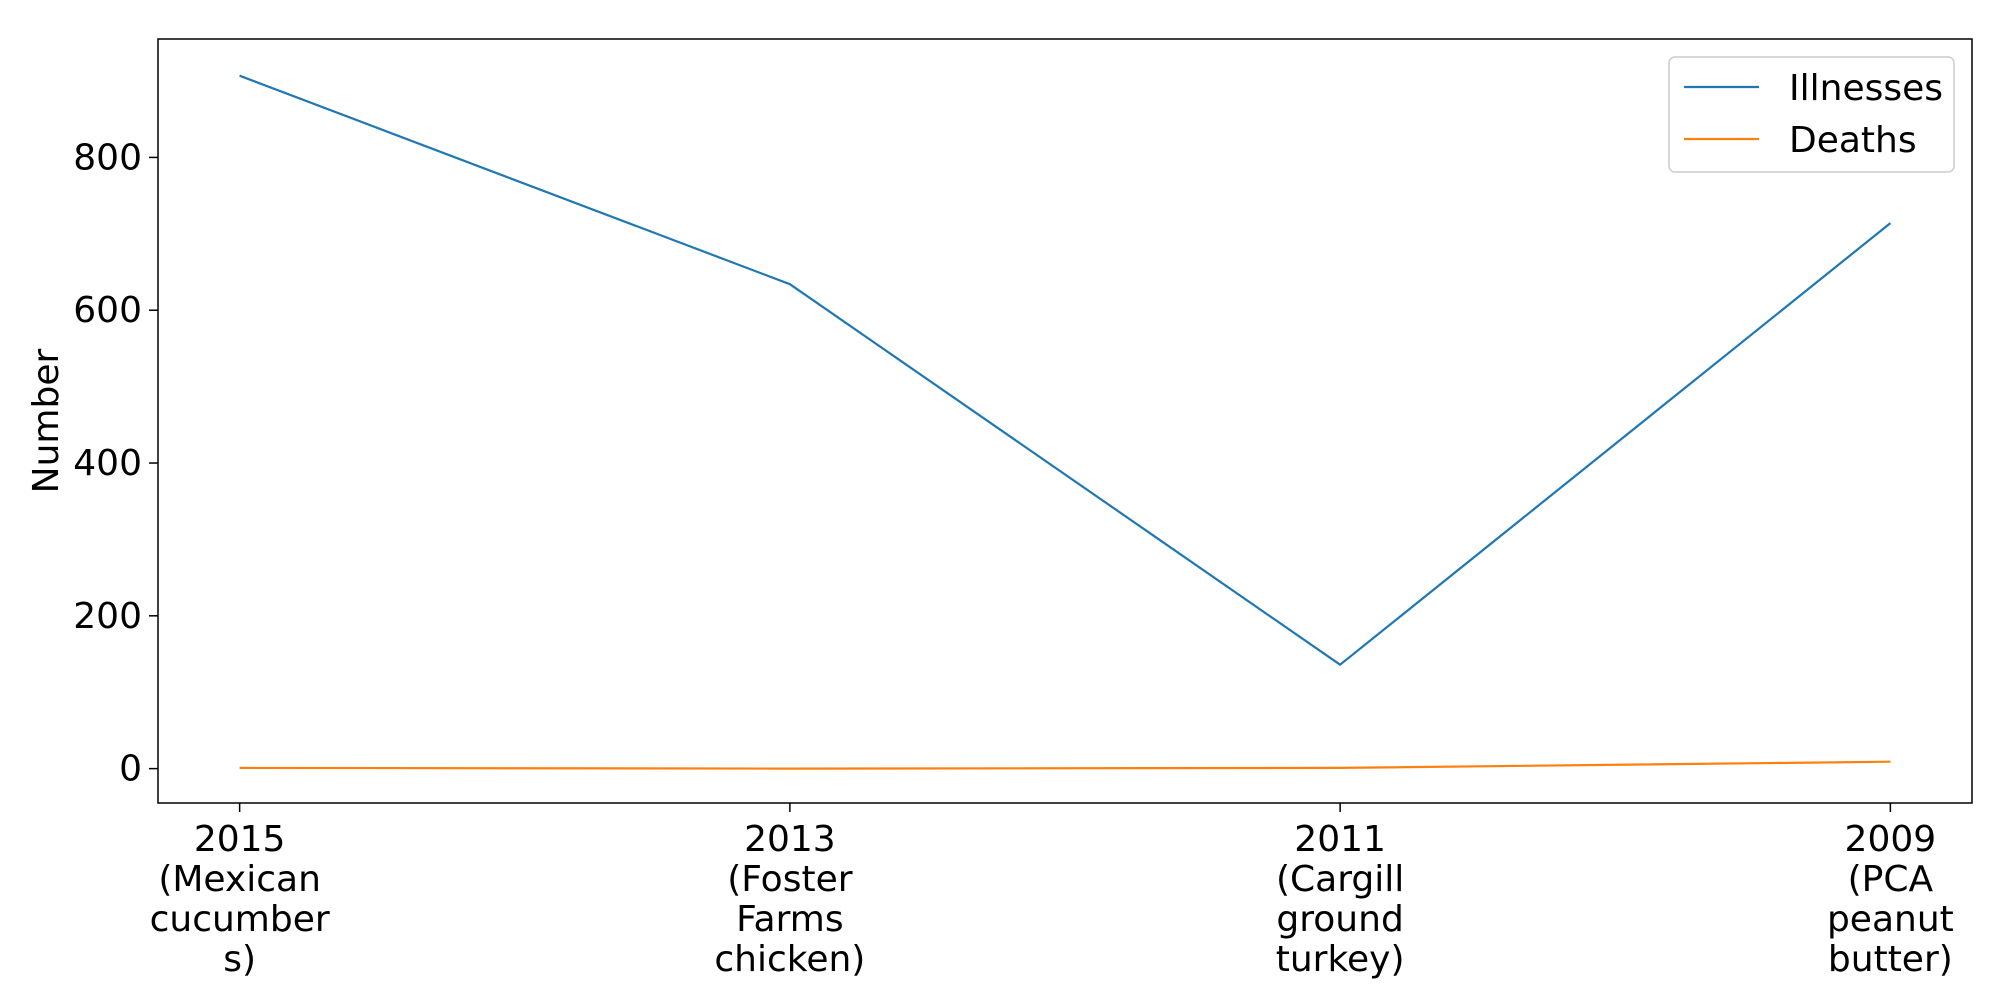 The height and width of the screenshot is (1000, 2000). Describe the element at coordinates (1890, 919) in the screenshot. I see `x-tick-label-line: peanut` at that location.